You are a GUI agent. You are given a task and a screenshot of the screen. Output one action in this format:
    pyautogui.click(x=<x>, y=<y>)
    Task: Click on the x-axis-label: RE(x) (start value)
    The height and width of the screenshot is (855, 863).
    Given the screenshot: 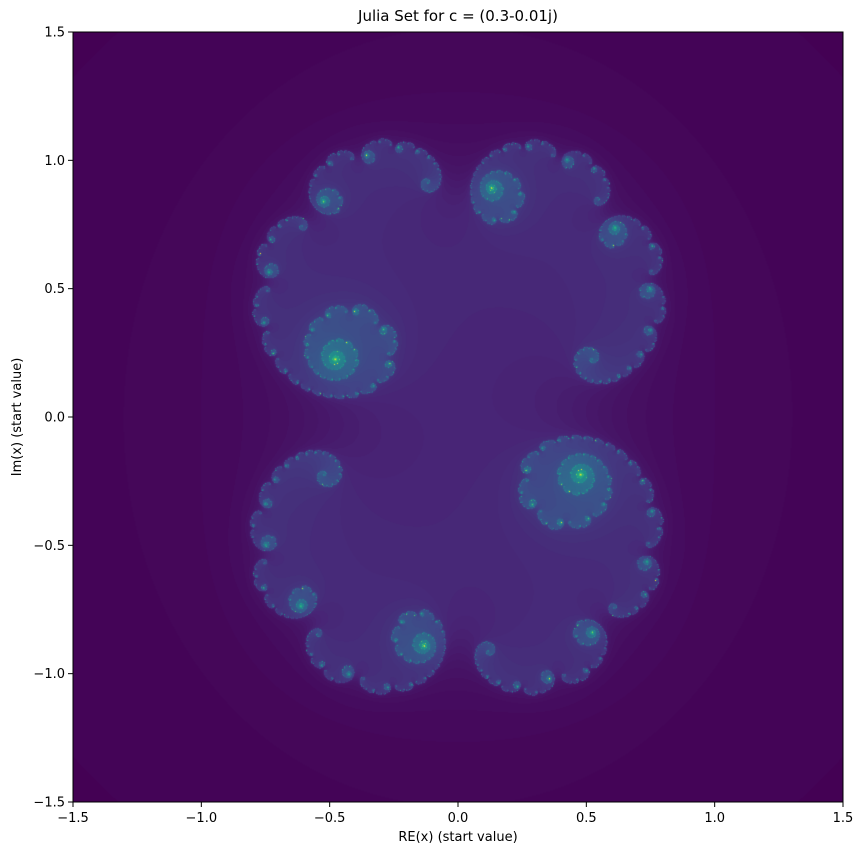 What is the action you would take?
    pyautogui.click(x=457, y=837)
    